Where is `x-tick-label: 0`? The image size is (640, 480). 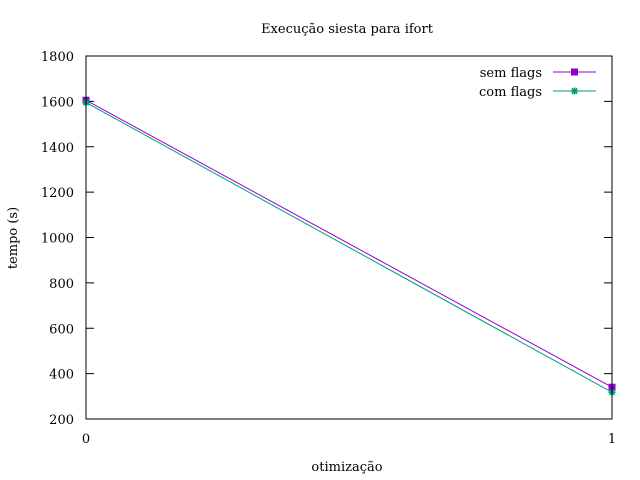 x-tick-label: 0 is located at coordinates (86, 439).